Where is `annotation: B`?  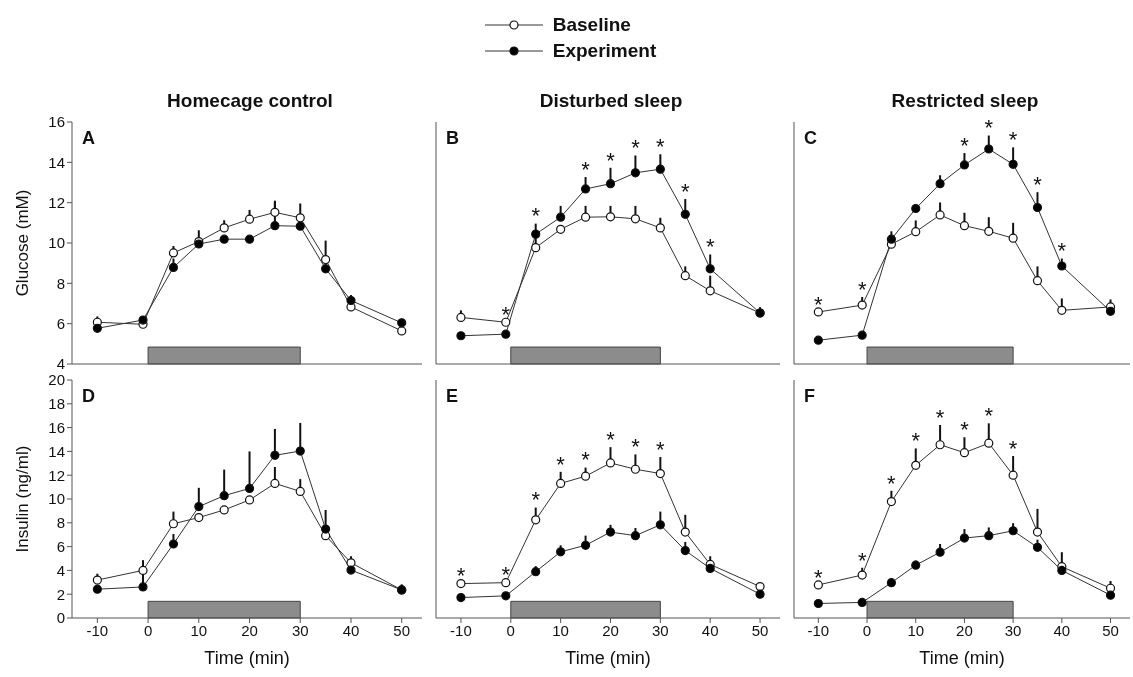 annotation: B is located at coordinates (452, 138).